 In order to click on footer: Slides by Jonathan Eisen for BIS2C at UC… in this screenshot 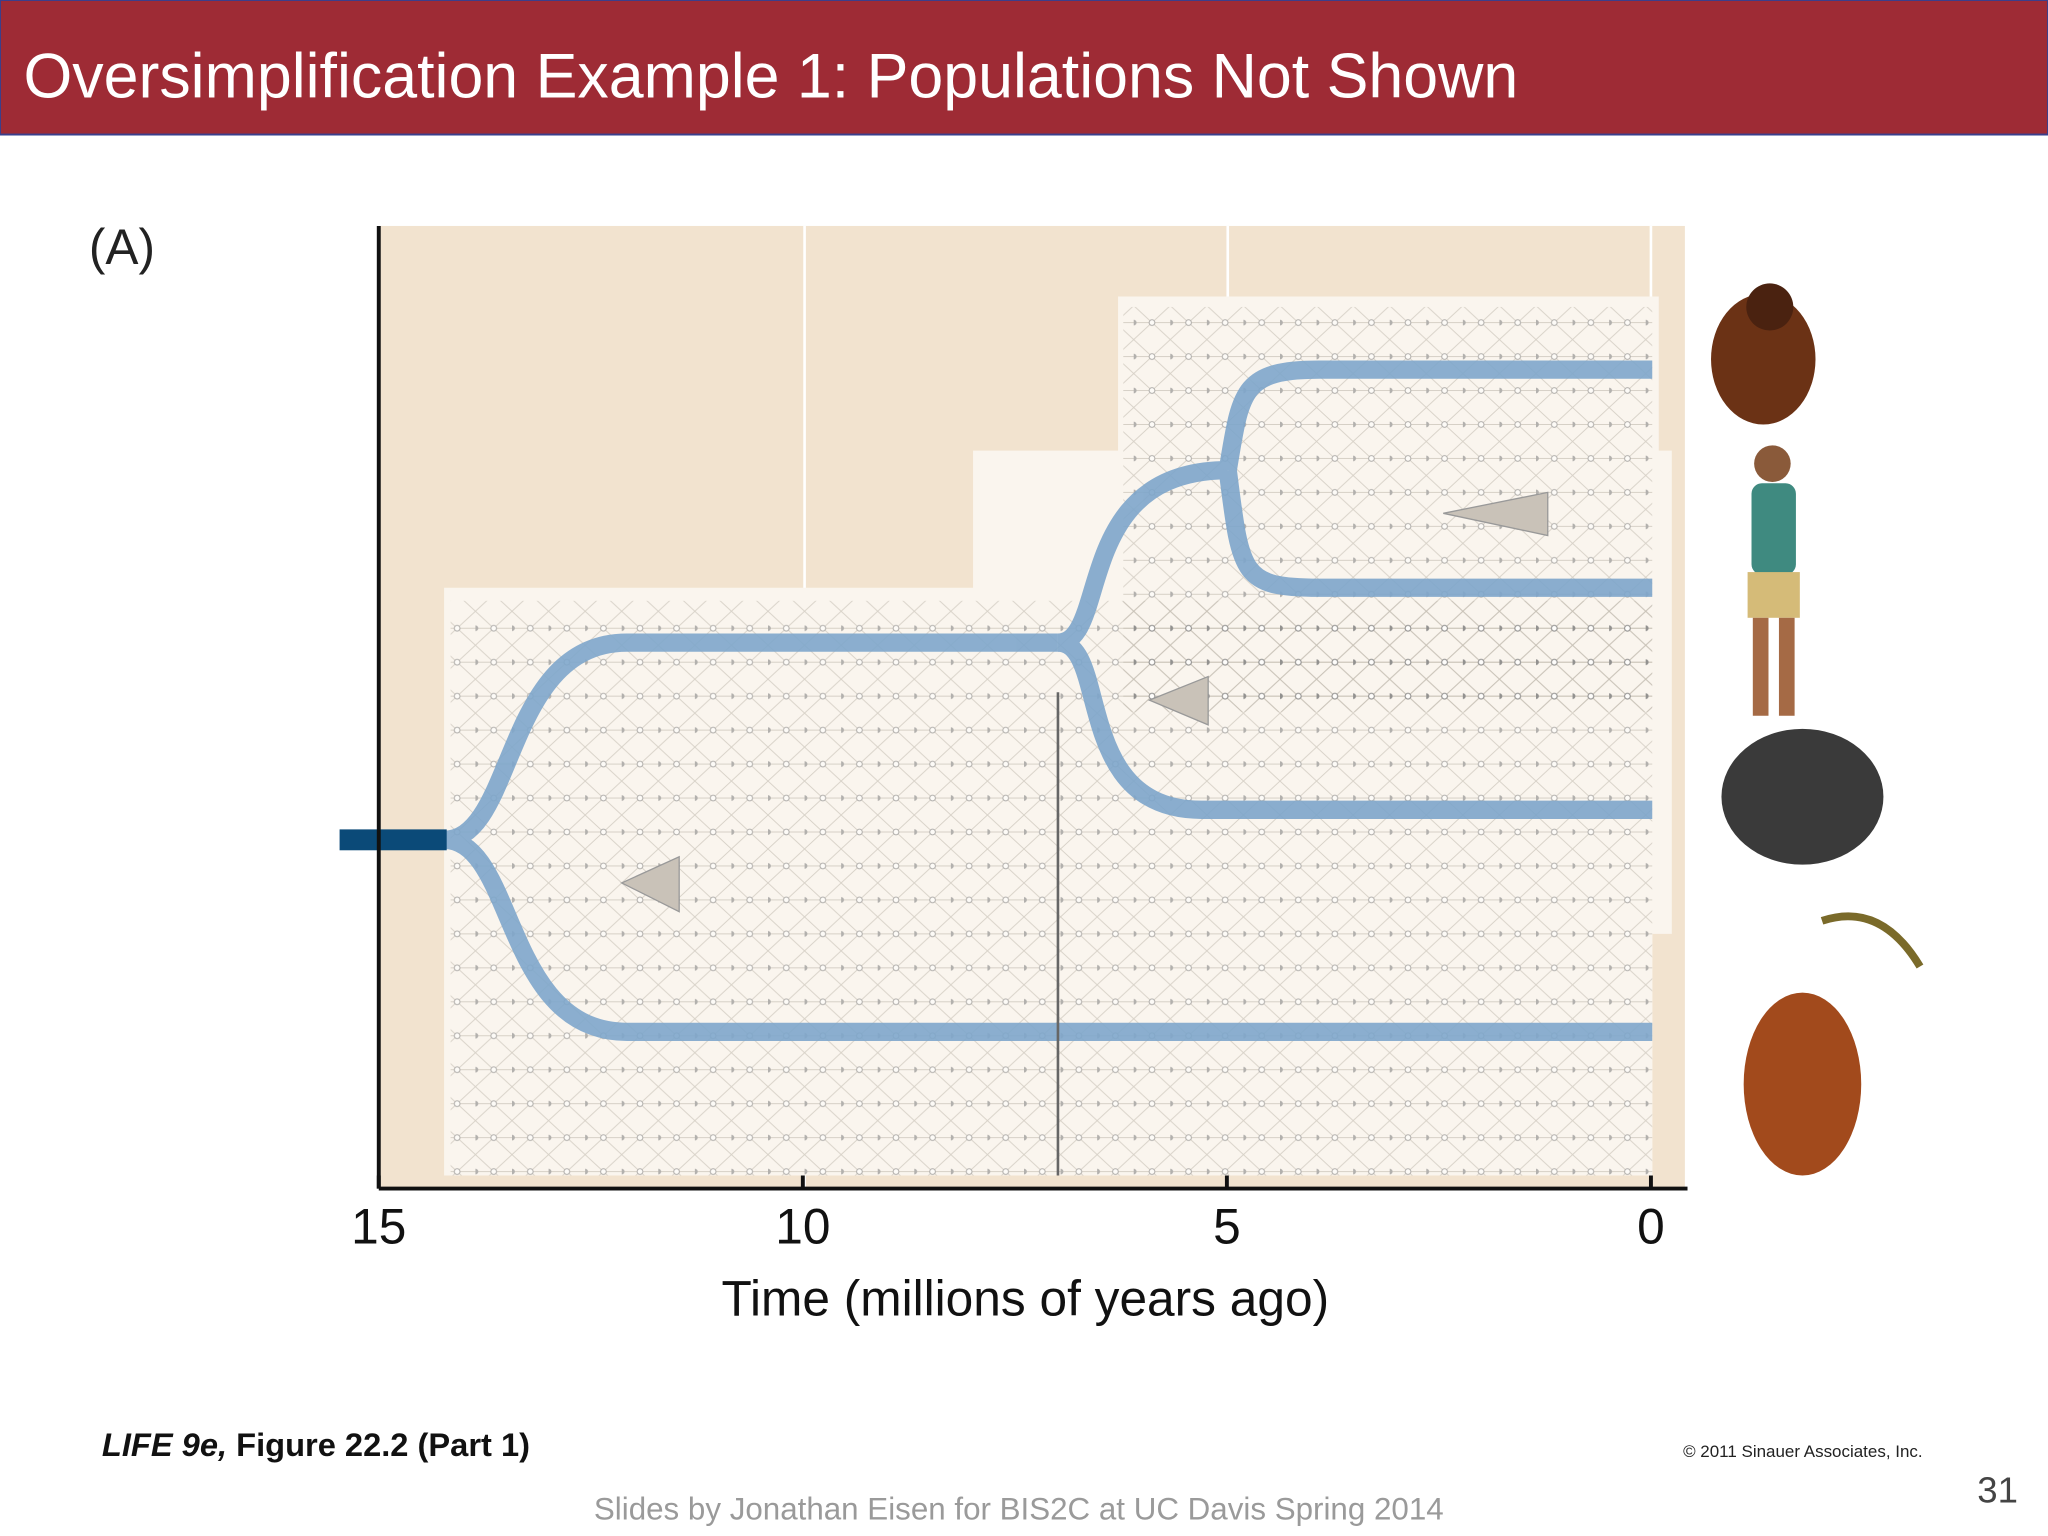, I will do `click(1019, 1508)`.